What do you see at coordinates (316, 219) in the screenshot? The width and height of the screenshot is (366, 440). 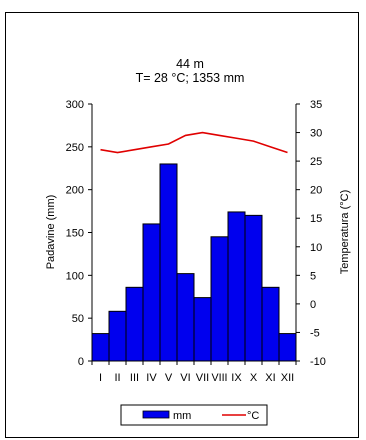 I see `right-tick-label: 15` at bounding box center [316, 219].